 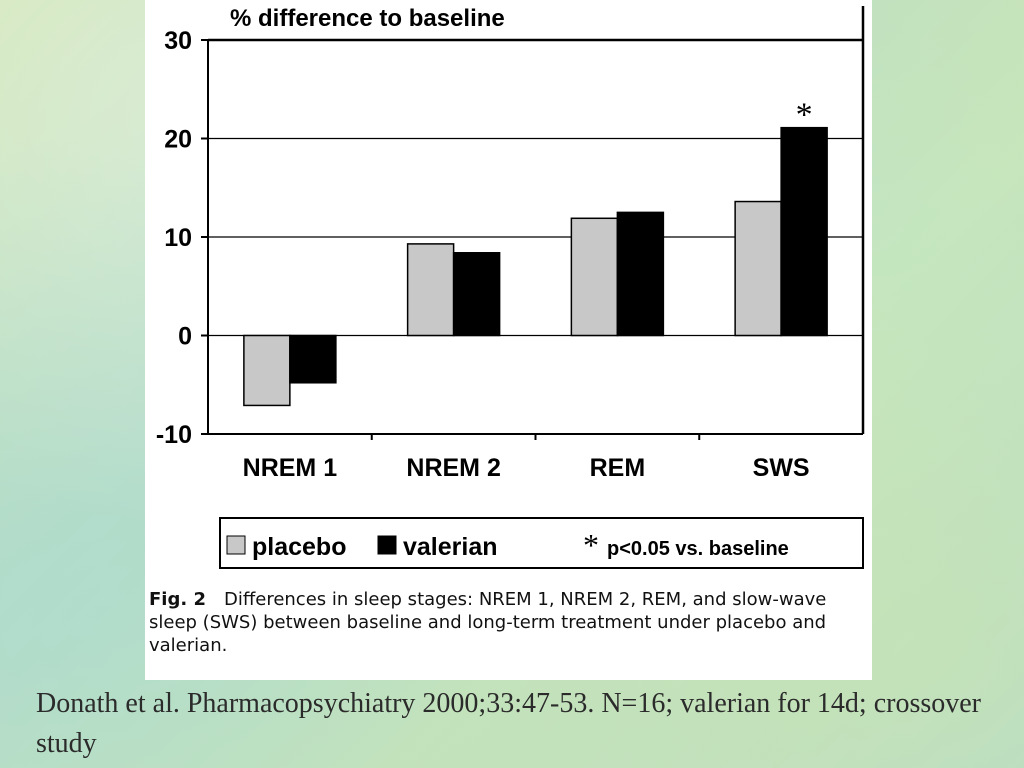 What do you see at coordinates (387, 545) in the screenshot?
I see `legend-swatch-valerian` at bounding box center [387, 545].